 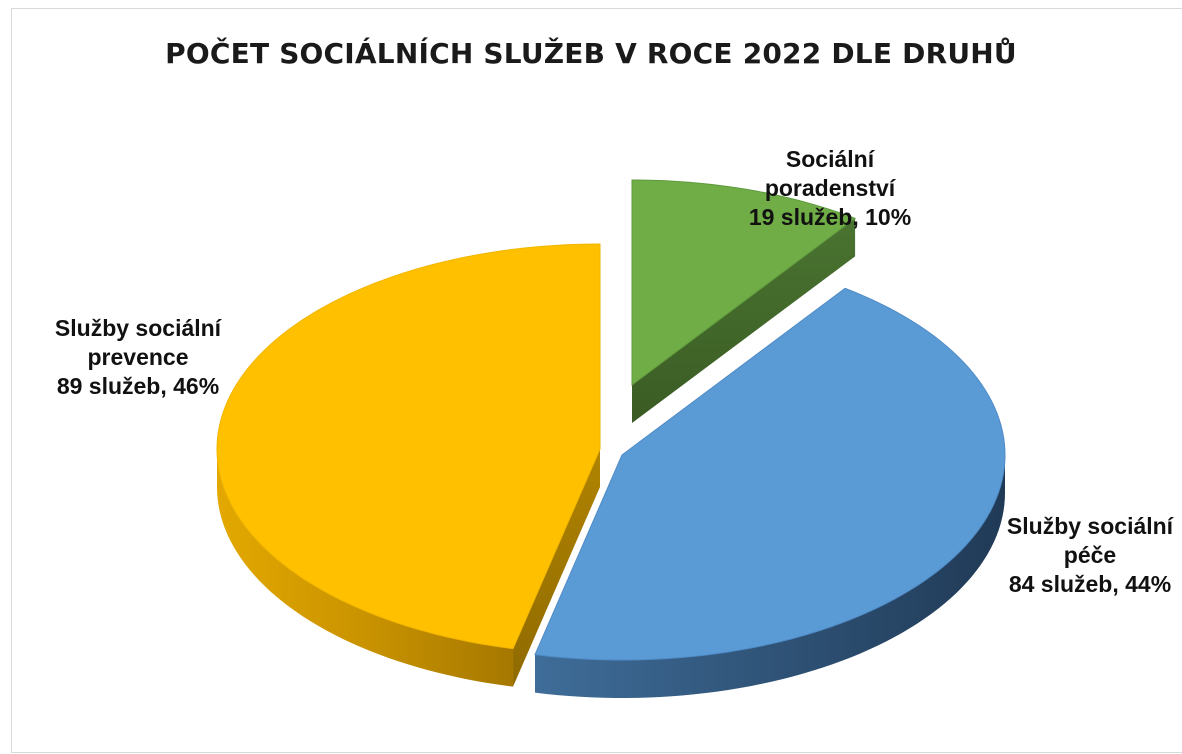 What do you see at coordinates (830, 159) in the screenshot?
I see `data-label-line: Sociální` at bounding box center [830, 159].